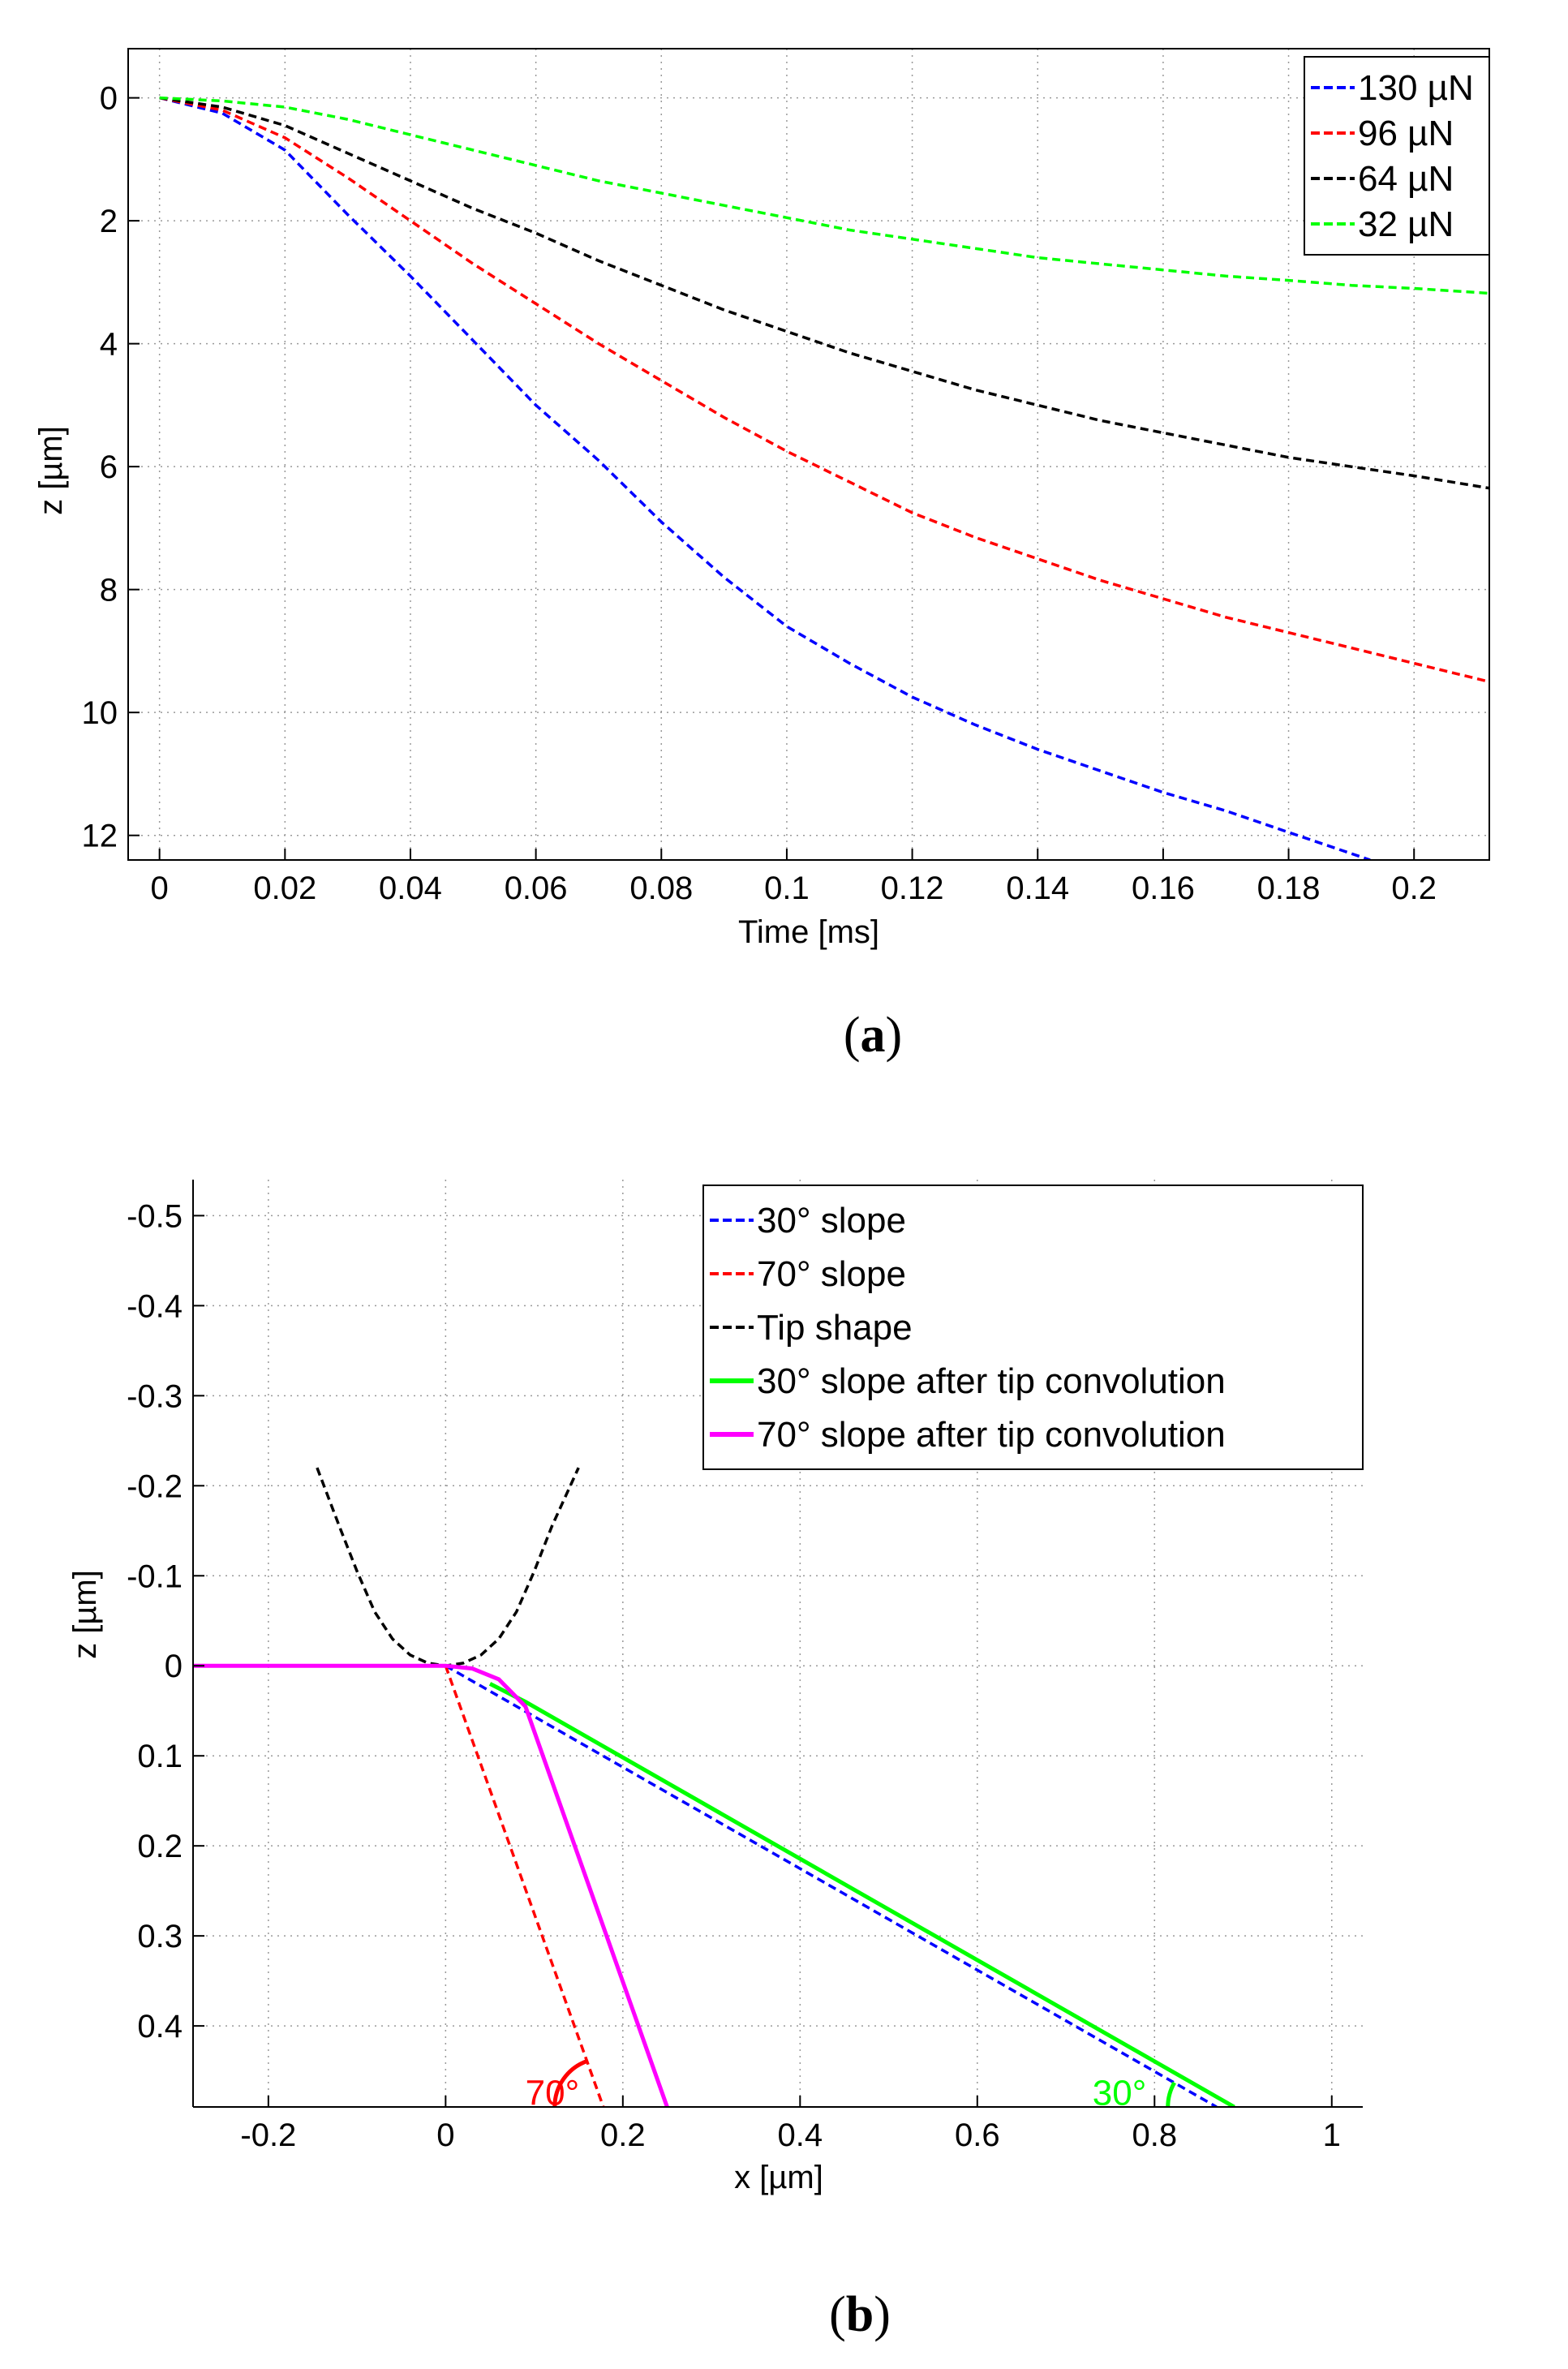 Image resolution: width=1568 pixels, height=2369 pixels. I want to click on legend-a: 130 µN 96 µN 64 µN 32 µN, so click(1397, 156).